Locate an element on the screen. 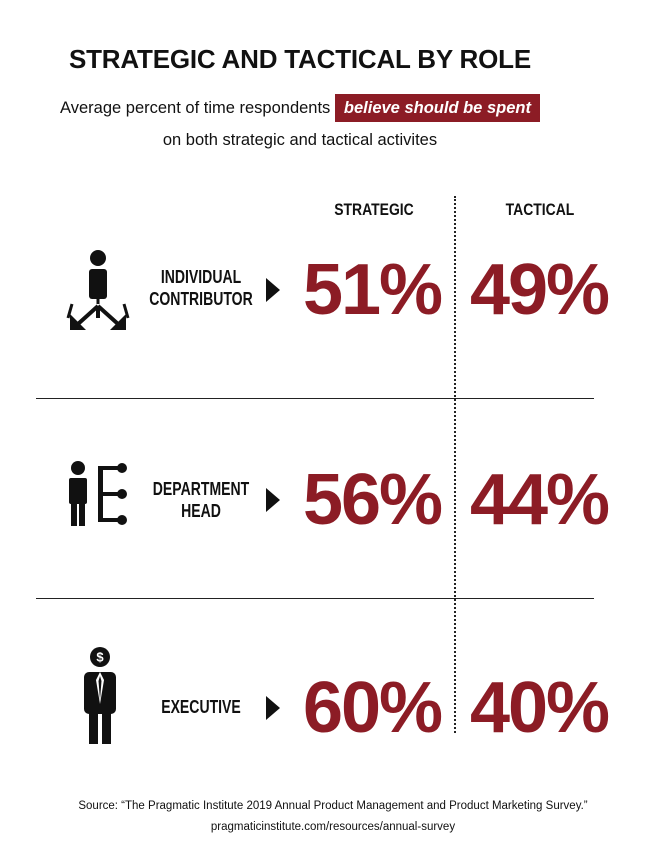 The image size is (666, 846). role-label-line: CONTRIBUTOR is located at coordinates (201, 299).